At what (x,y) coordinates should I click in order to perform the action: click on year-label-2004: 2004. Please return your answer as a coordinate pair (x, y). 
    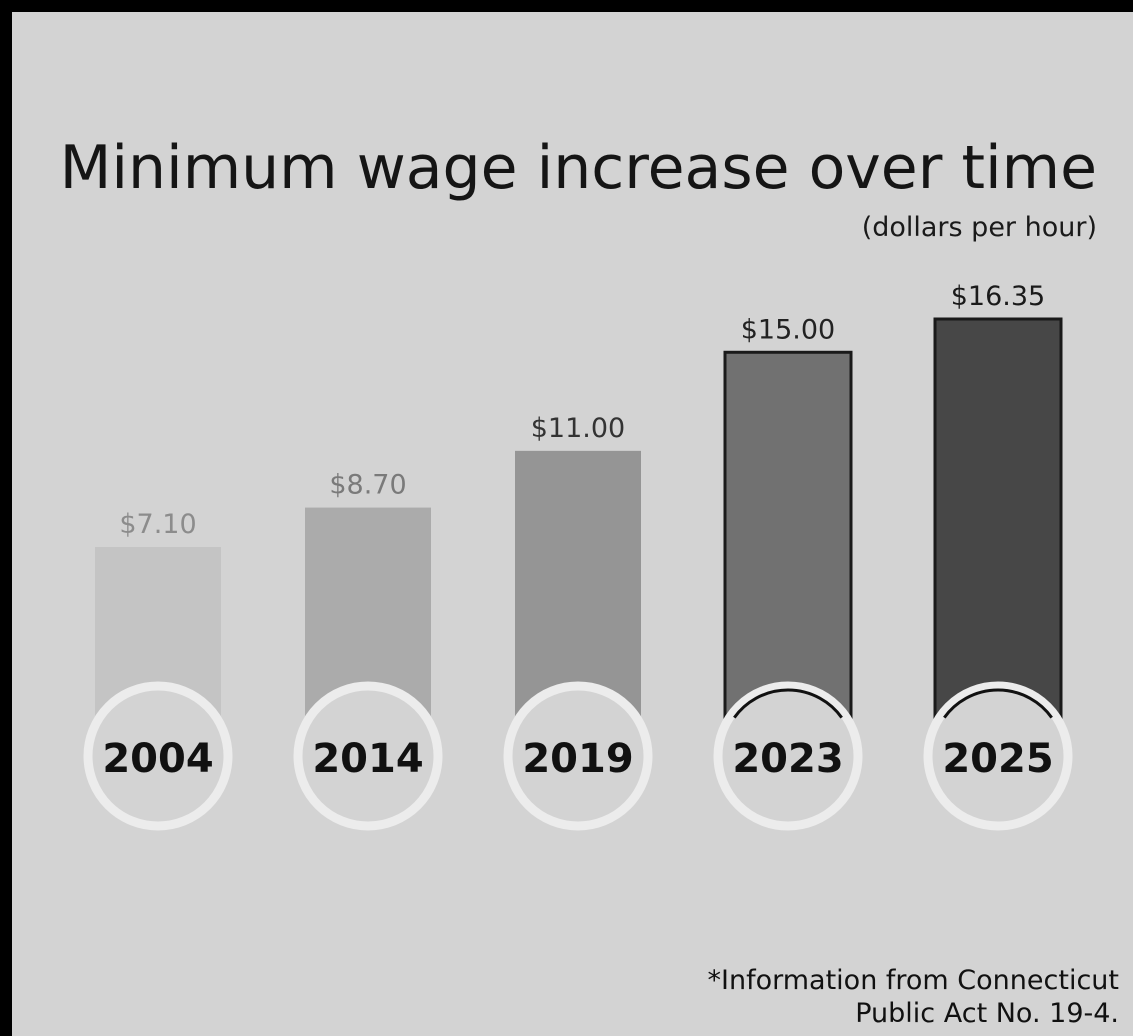
    Looking at the image, I should click on (157, 759).